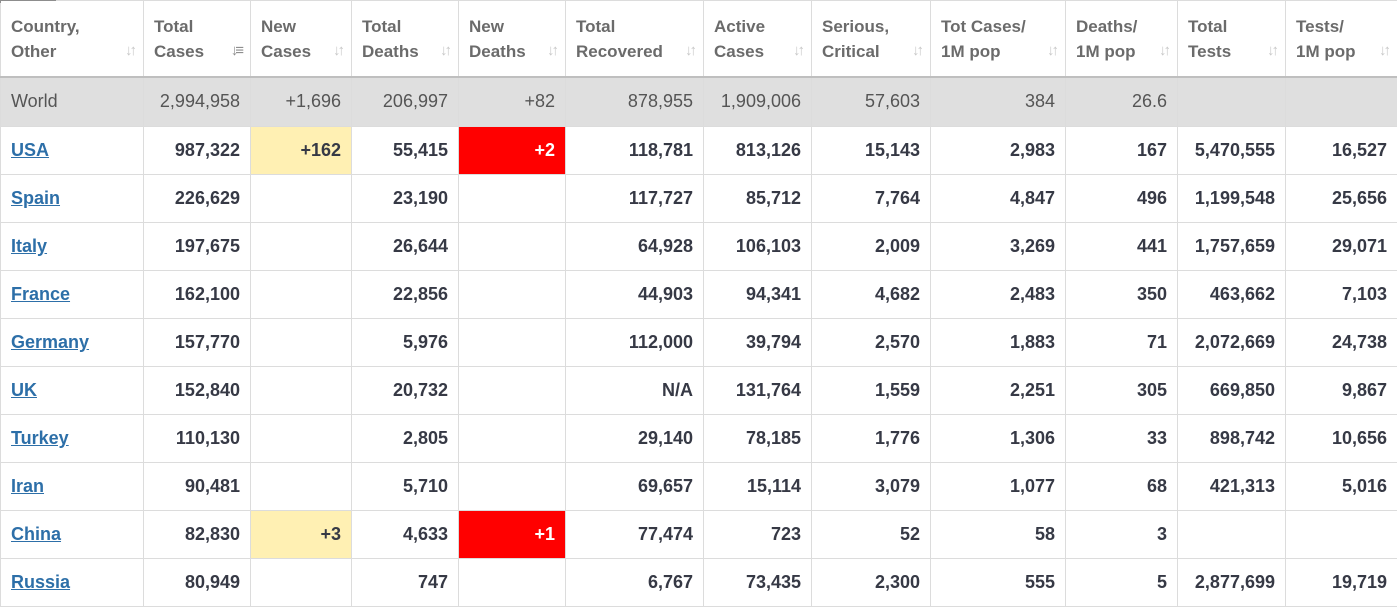  Describe the element at coordinates (72, 26) in the screenshot. I see `column-header-label-line1: Country,` at that location.